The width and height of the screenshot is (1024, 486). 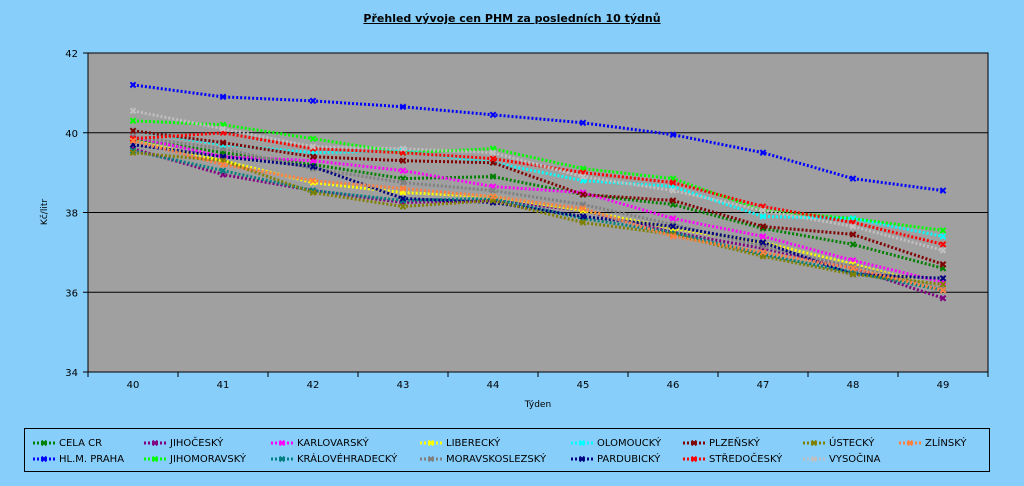 I want to click on legend-item: ZLÍNSKÝ, so click(x=933, y=443).